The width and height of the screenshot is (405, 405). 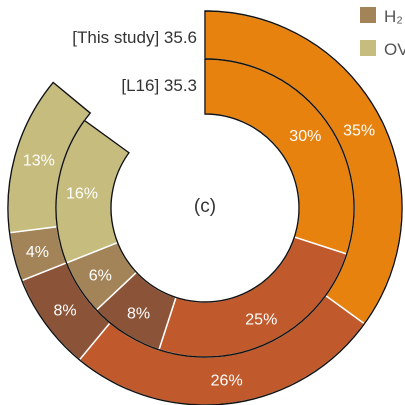 I want to click on inner-ring-data-label: 16%, so click(x=82, y=193).